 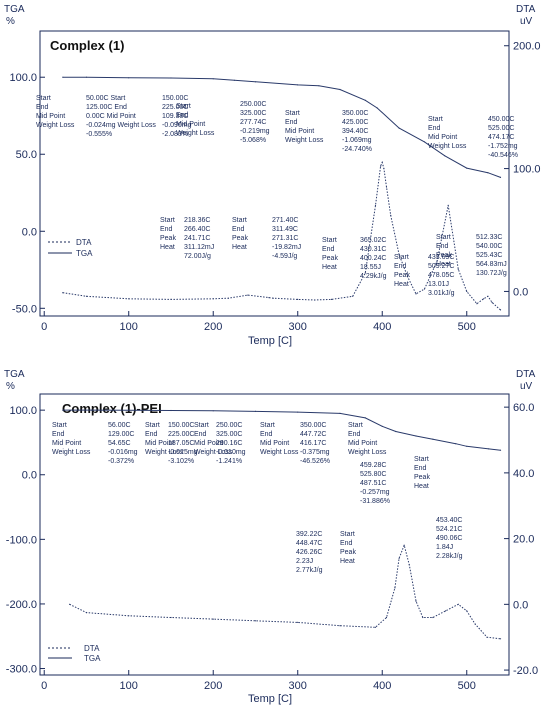 What do you see at coordinates (175, 107) in the screenshot?
I see `annotation-line: 225.00C` at bounding box center [175, 107].